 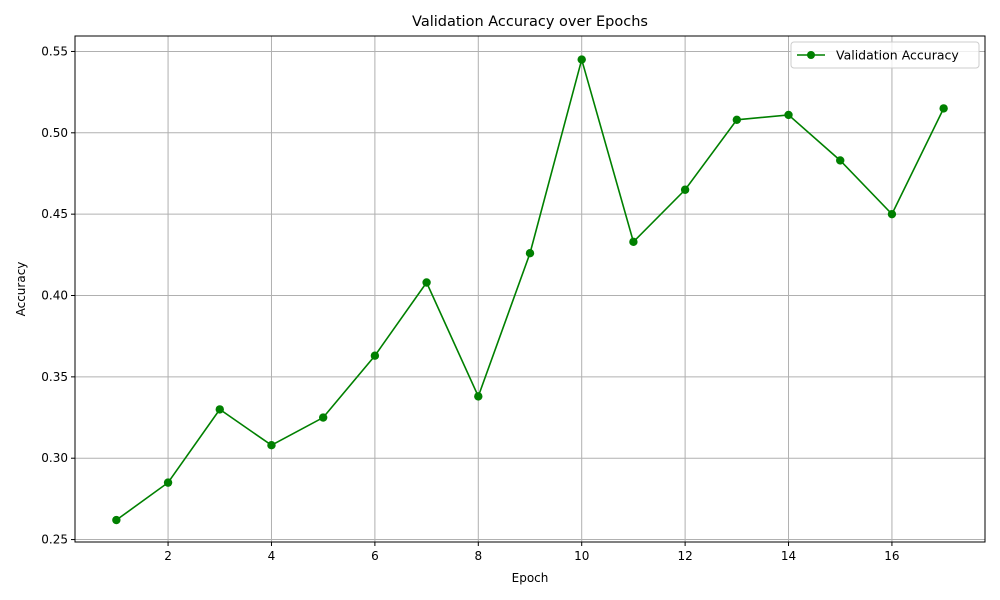 I want to click on x-tick-label: 12, so click(x=684, y=556).